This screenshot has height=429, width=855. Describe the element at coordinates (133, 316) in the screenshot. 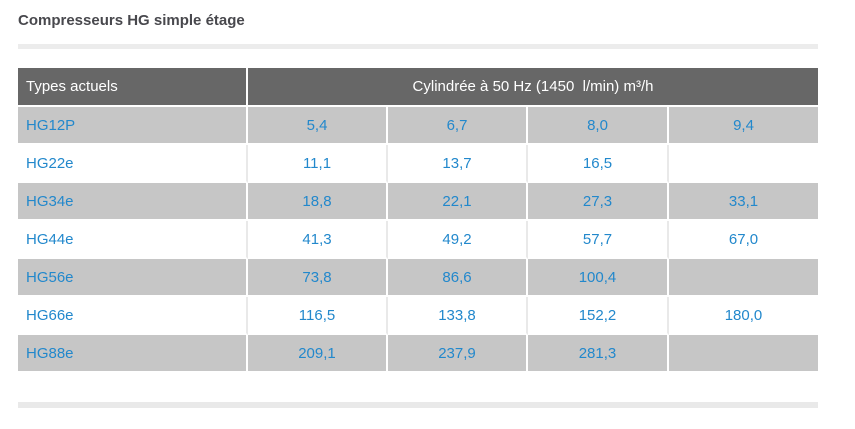

I see `type-cell: HG66e` at that location.